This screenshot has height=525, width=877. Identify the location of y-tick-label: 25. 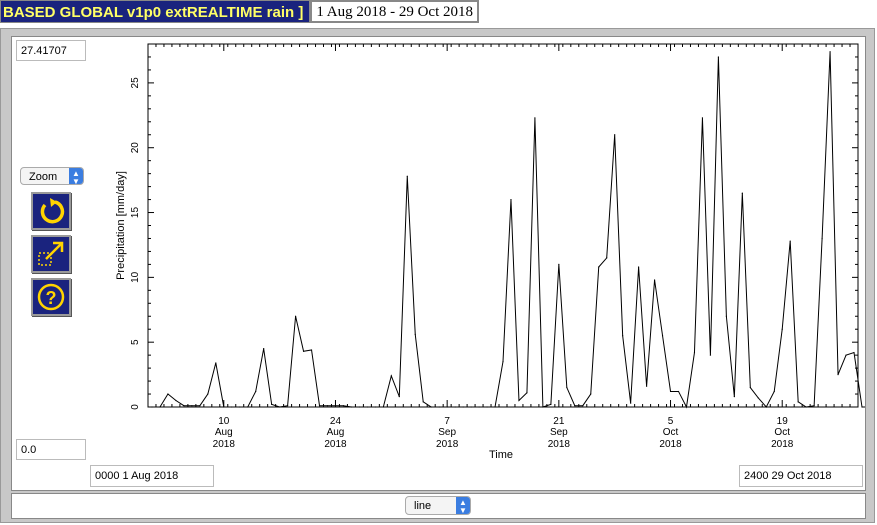
(135, 83).